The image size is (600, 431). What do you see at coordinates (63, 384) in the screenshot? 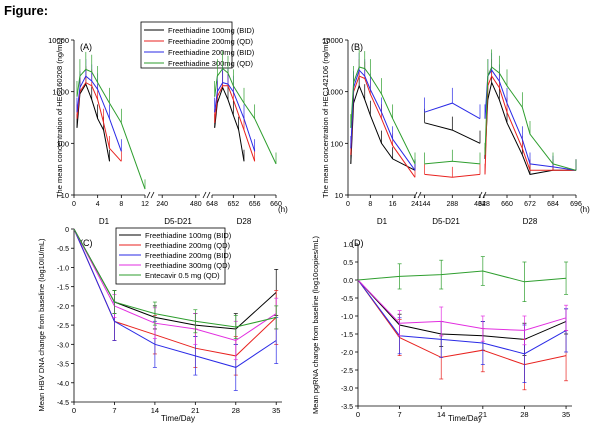
I see `y-tick-label: -4.0` at bounding box center [63, 384].